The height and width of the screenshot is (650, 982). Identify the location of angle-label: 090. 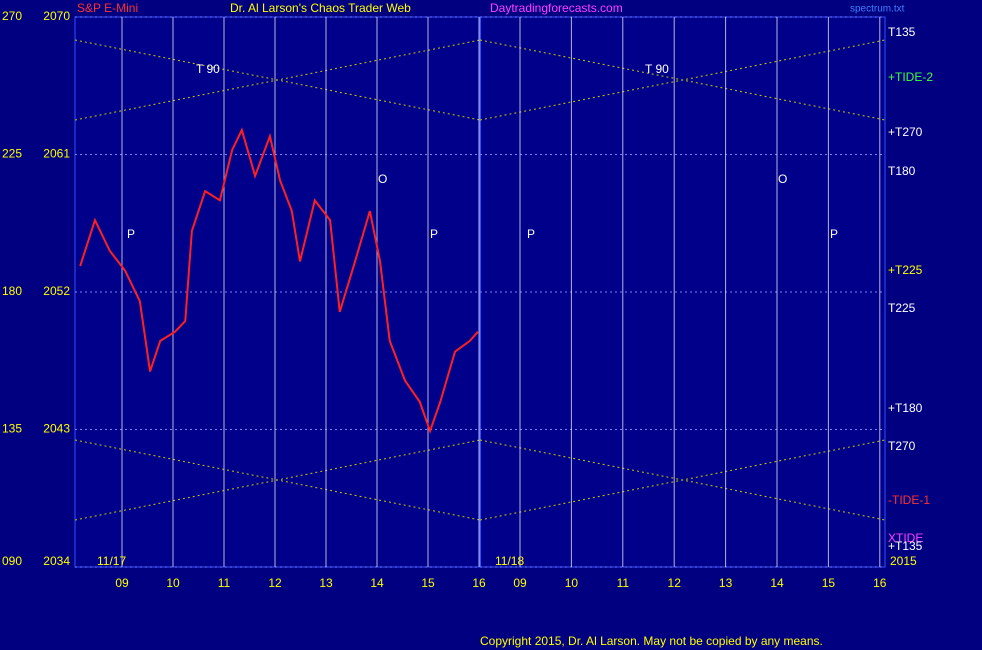
(12, 561).